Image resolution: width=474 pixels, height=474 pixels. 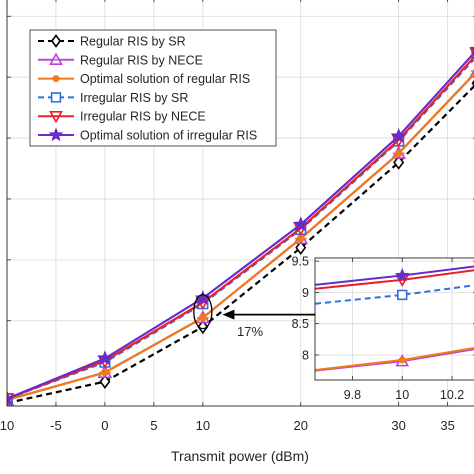 What do you see at coordinates (165, 79) in the screenshot?
I see `legend-label: Optimal solution of regular RIS` at bounding box center [165, 79].